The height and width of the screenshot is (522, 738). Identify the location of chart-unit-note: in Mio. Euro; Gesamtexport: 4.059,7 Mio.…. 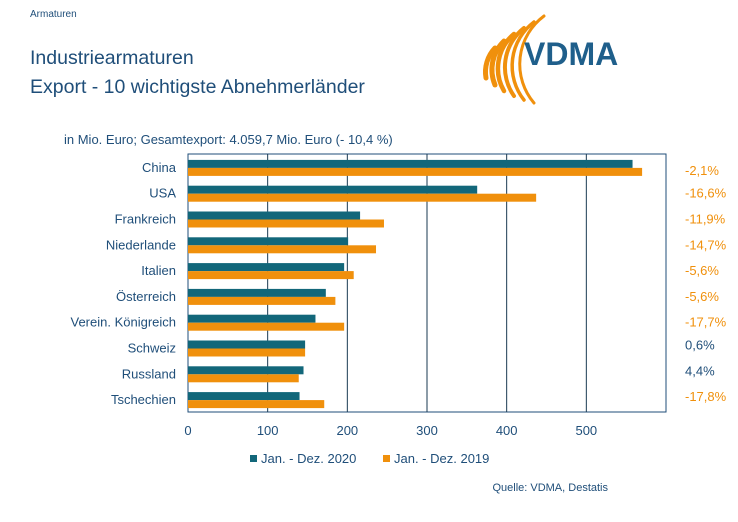
(228, 139).